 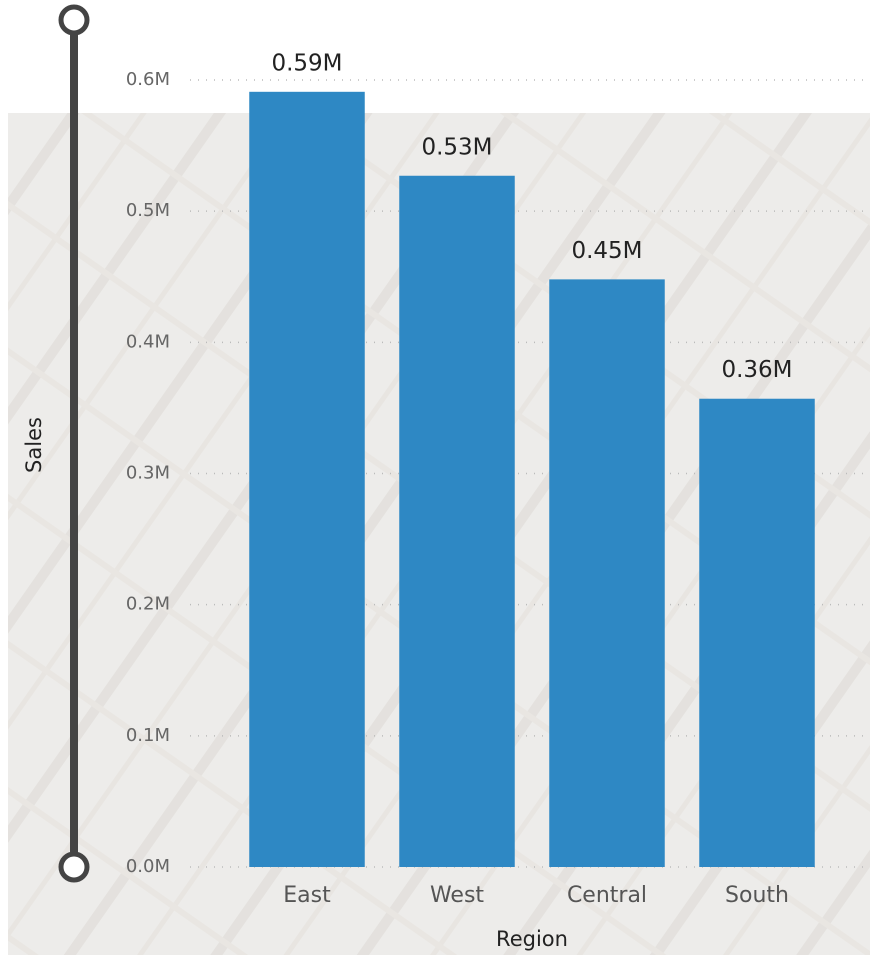 What do you see at coordinates (148, 735) in the screenshot?
I see `y-tick-label: 0.1M` at bounding box center [148, 735].